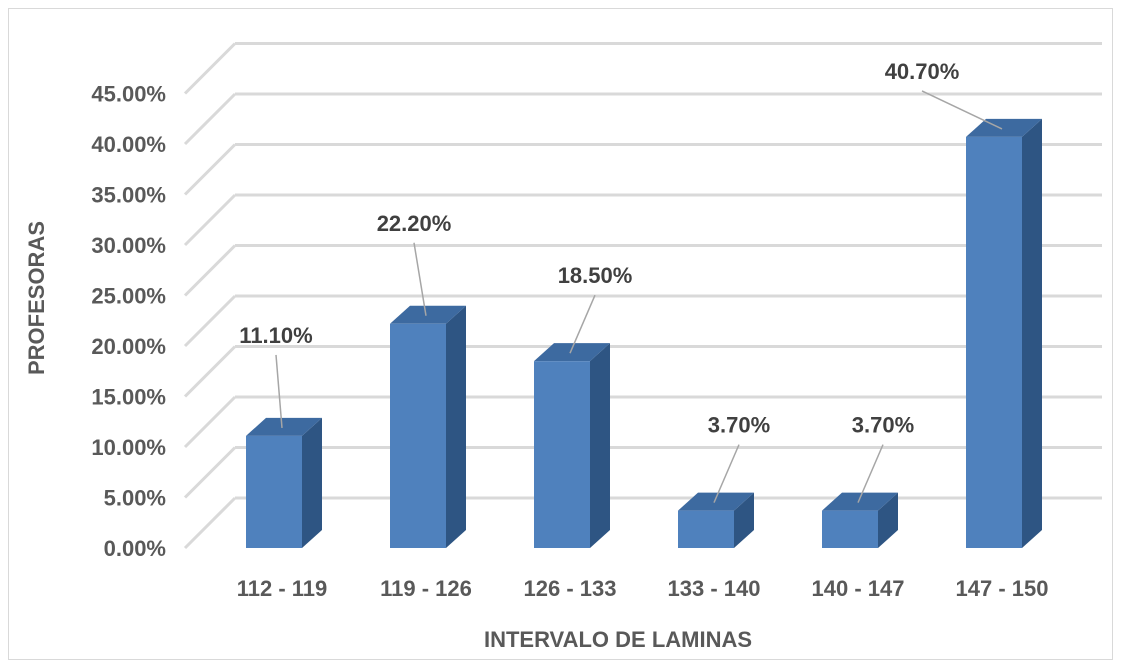 This screenshot has width=1121, height=662. Describe the element at coordinates (128, 296) in the screenshot. I see `y-tick-label: 25.00%` at that location.